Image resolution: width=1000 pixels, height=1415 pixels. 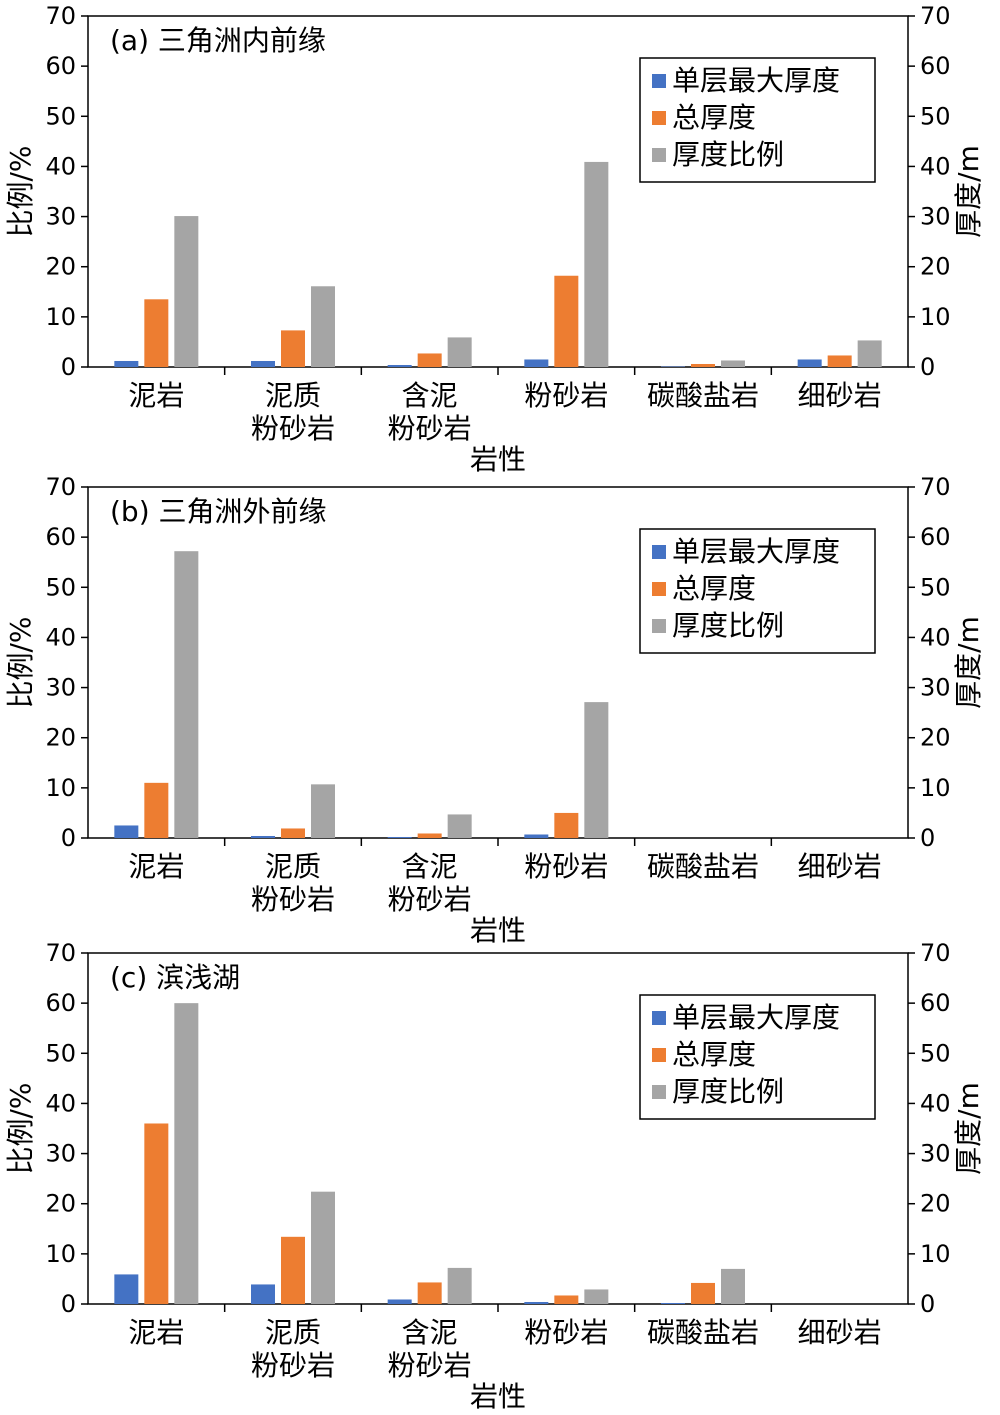 What do you see at coordinates (218, 40) in the screenshot?
I see `chart-title: (a) 三角洲内前缘` at bounding box center [218, 40].